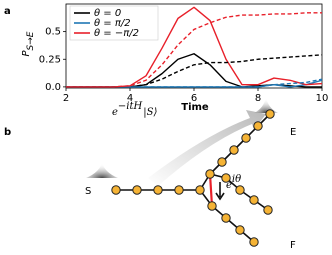 The height and width of the screenshot is (255, 332). I want to click on formula-exponent: −itH, so click(130, 106).